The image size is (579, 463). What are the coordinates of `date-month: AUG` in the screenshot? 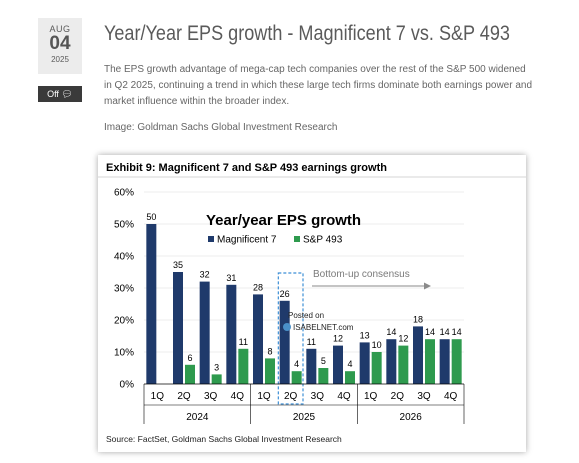 It's located at (60, 29).